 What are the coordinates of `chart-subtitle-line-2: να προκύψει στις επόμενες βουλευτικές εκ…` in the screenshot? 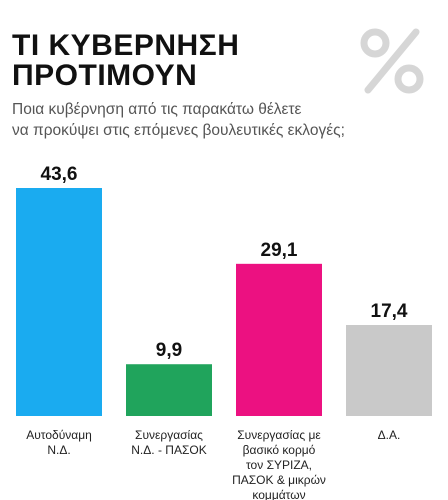 It's located at (178, 130).